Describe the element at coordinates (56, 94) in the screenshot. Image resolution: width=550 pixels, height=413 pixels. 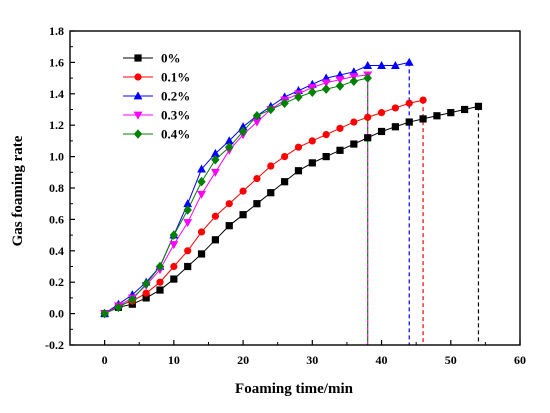
I see `y-tick-label-8: 1.4` at that location.